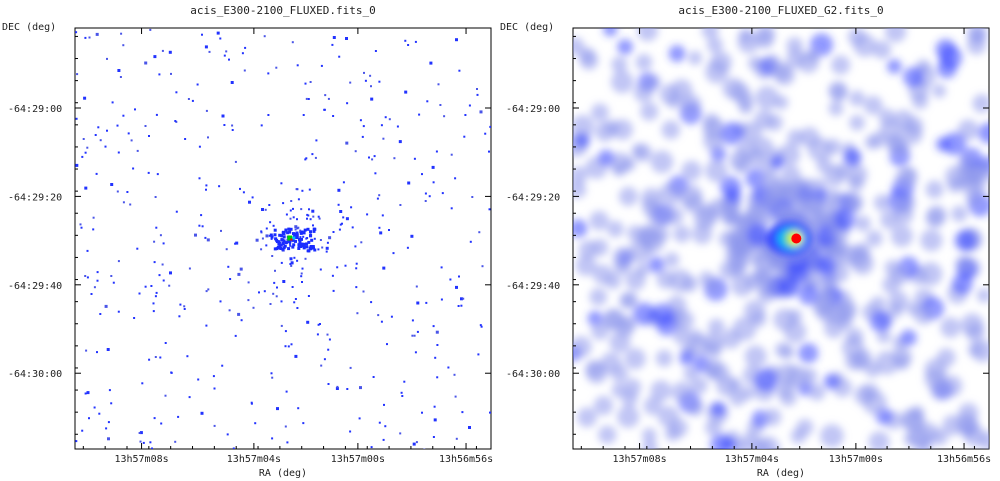 This screenshot has height=481, width=1000. What do you see at coordinates (283, 473) in the screenshot?
I see `x-axis-label: RA (deg)` at bounding box center [283, 473].